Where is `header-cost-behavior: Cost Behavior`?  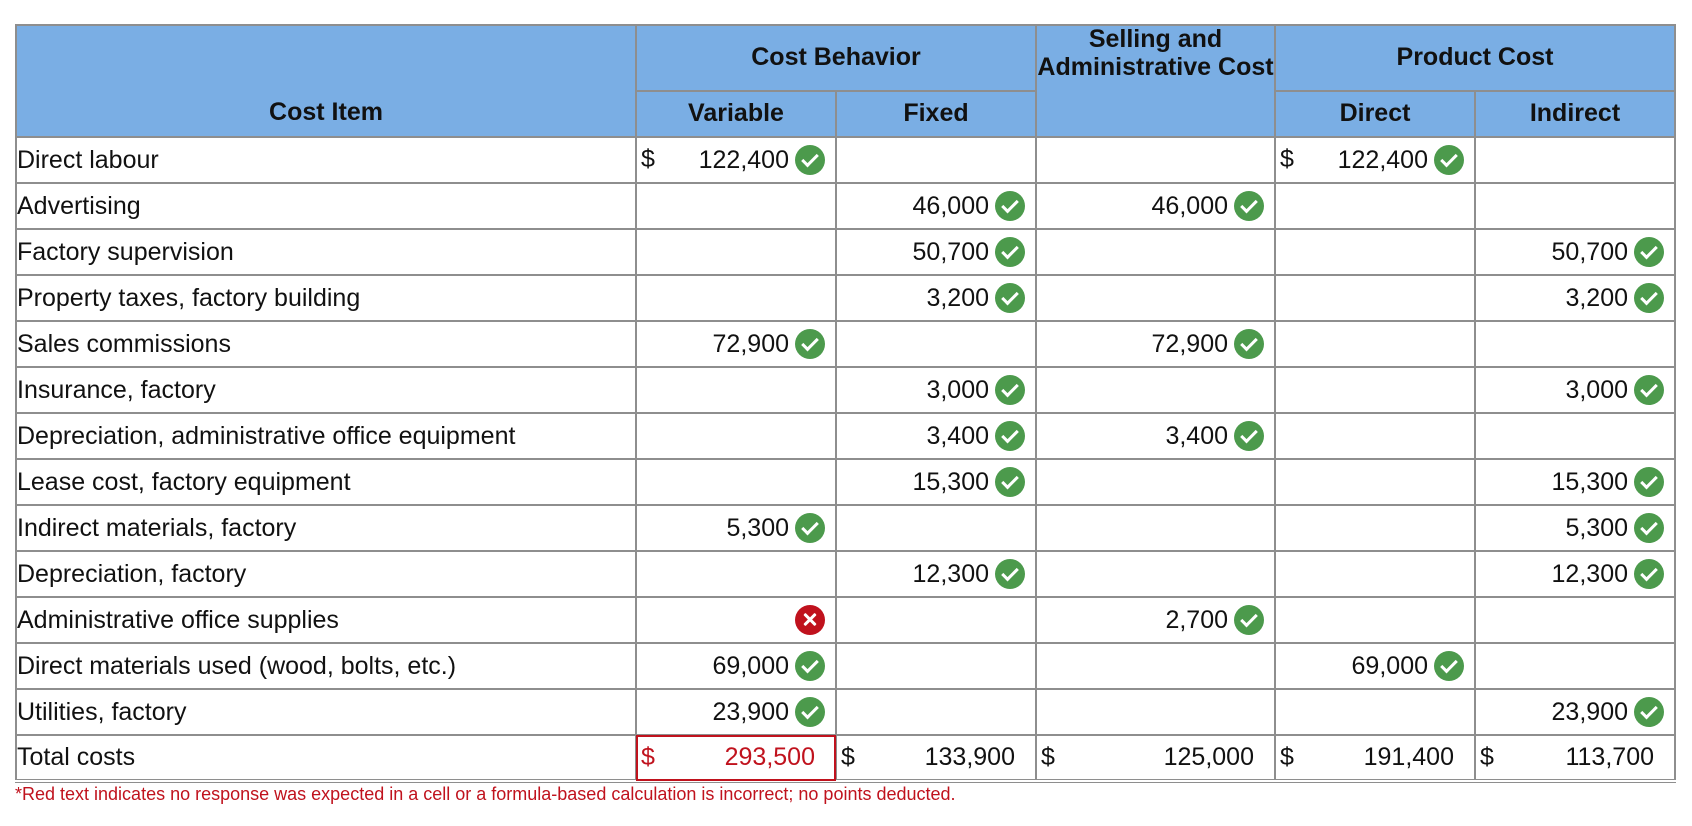 header-cost-behavior: Cost Behavior is located at coordinates (836, 58).